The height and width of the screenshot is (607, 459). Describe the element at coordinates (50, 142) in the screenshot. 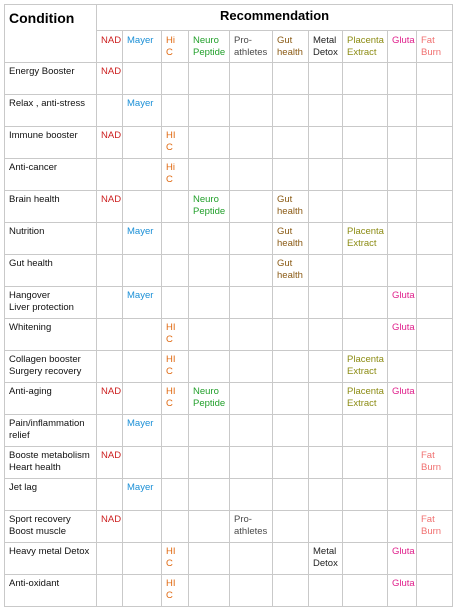

I see `condition-cell: Immune booster` at that location.